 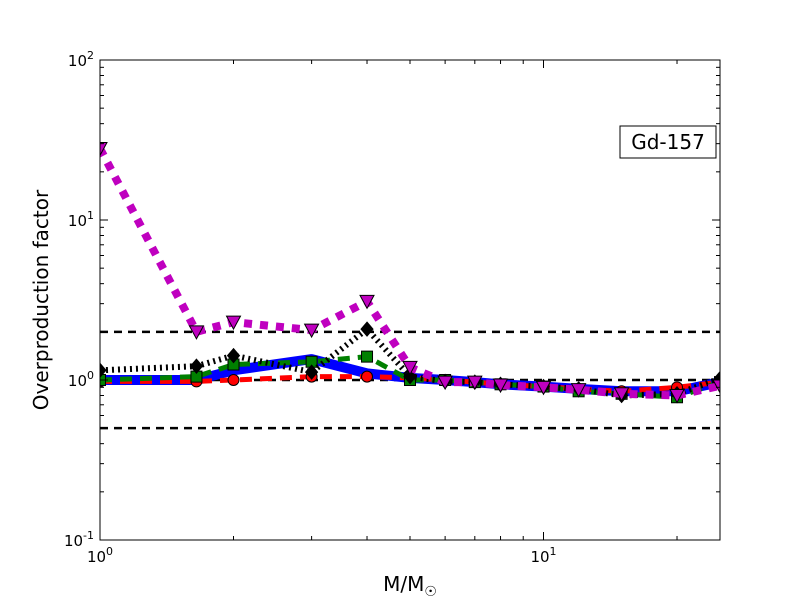 I want to click on x-axis-label: M/M☉, so click(x=410, y=586).